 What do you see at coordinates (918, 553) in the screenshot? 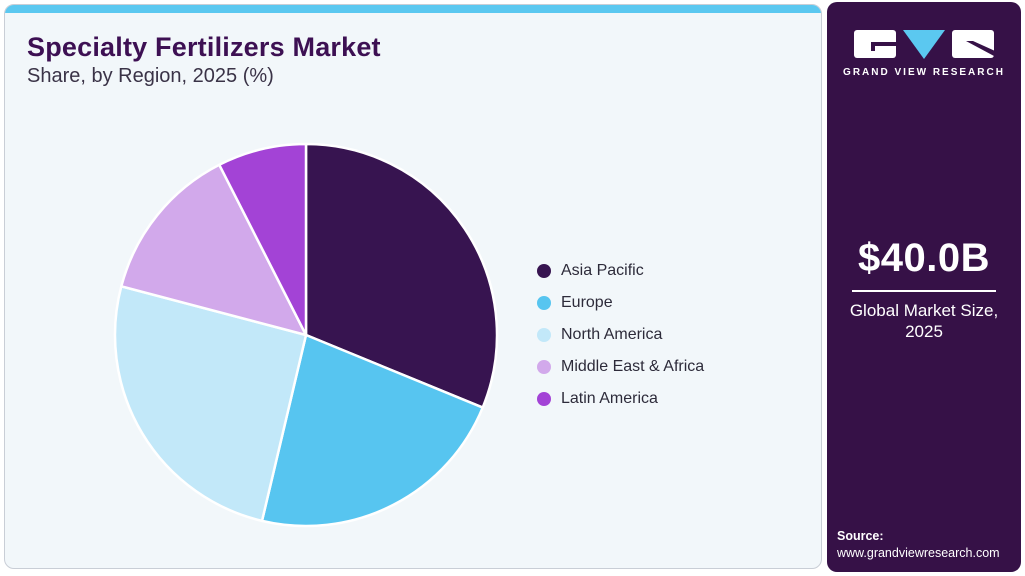
I see `source-url: www.grandviewresearch.com` at bounding box center [918, 553].